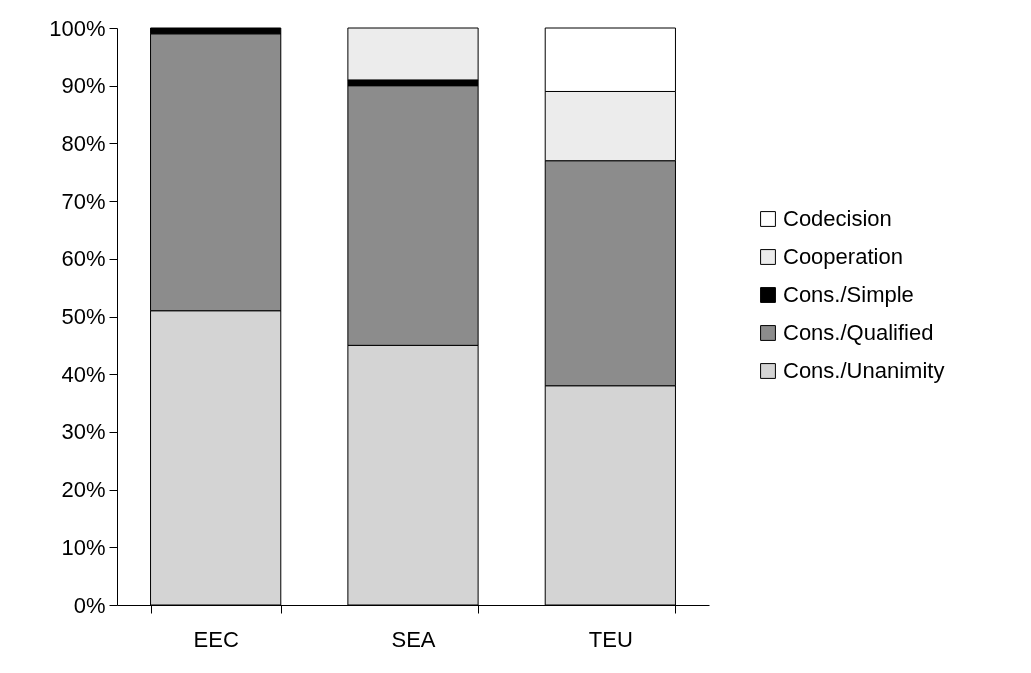 The width and height of the screenshot is (1031, 673). Describe the element at coordinates (858, 332) in the screenshot. I see `legend-label: Cons./Qualified` at that location.